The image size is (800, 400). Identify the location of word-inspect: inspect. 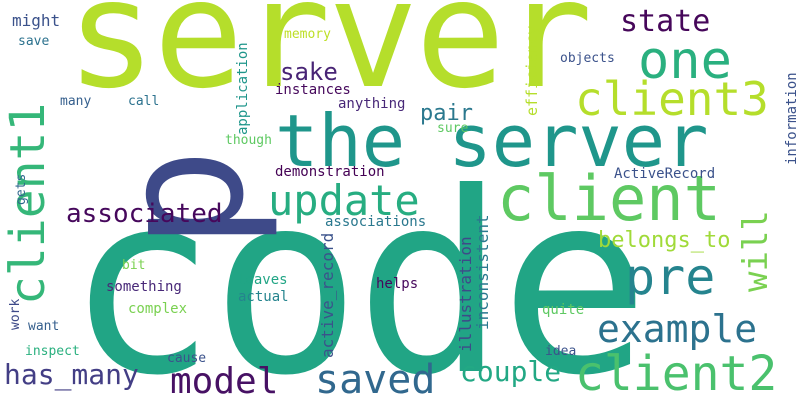
(52, 351).